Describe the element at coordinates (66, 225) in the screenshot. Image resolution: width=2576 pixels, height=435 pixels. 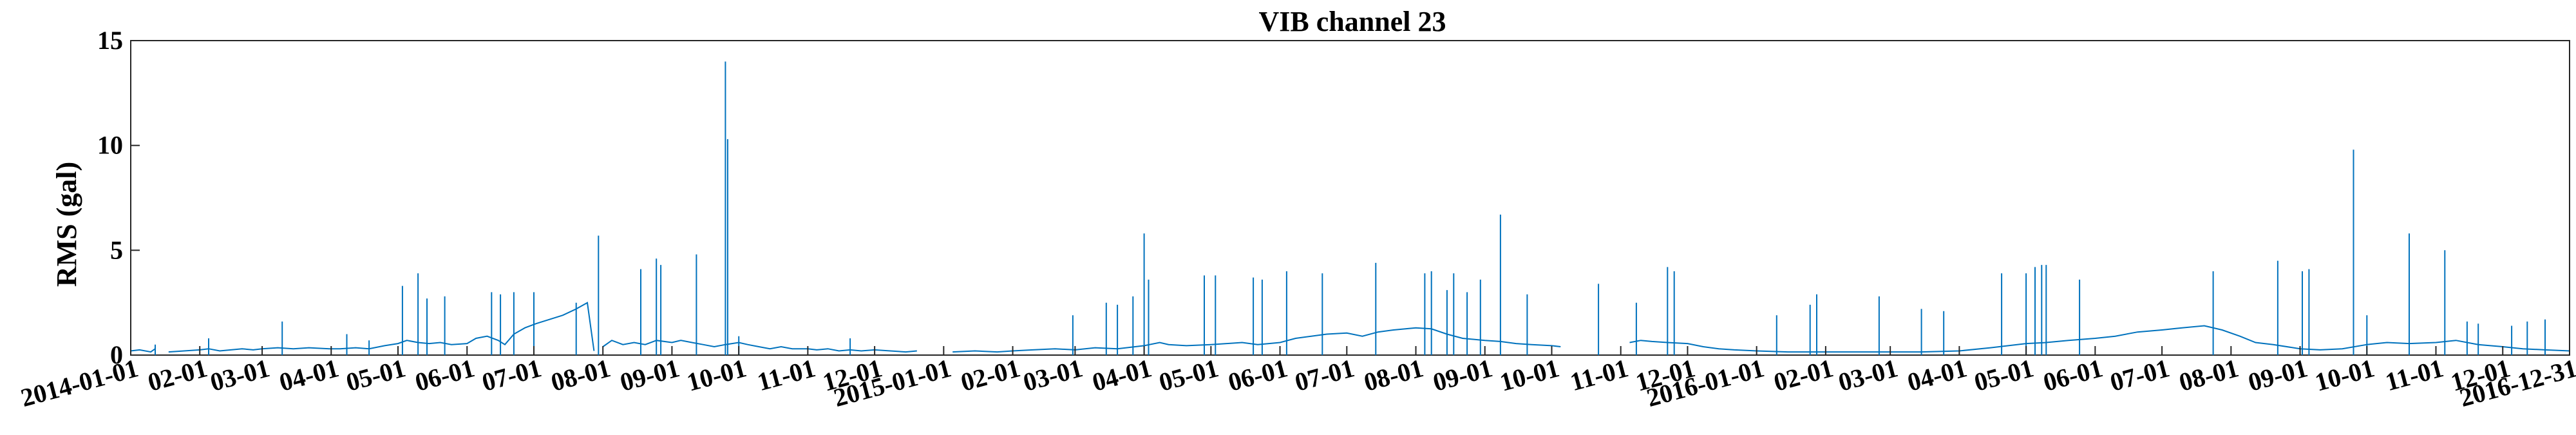
I see `y-axis-label: RMS (gal)` at that location.